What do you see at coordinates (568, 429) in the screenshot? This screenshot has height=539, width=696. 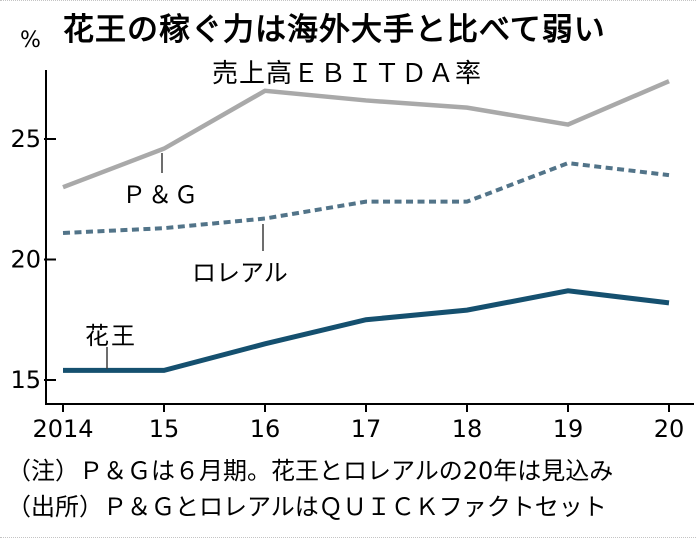 I see `svg-text: 19` at bounding box center [568, 429].